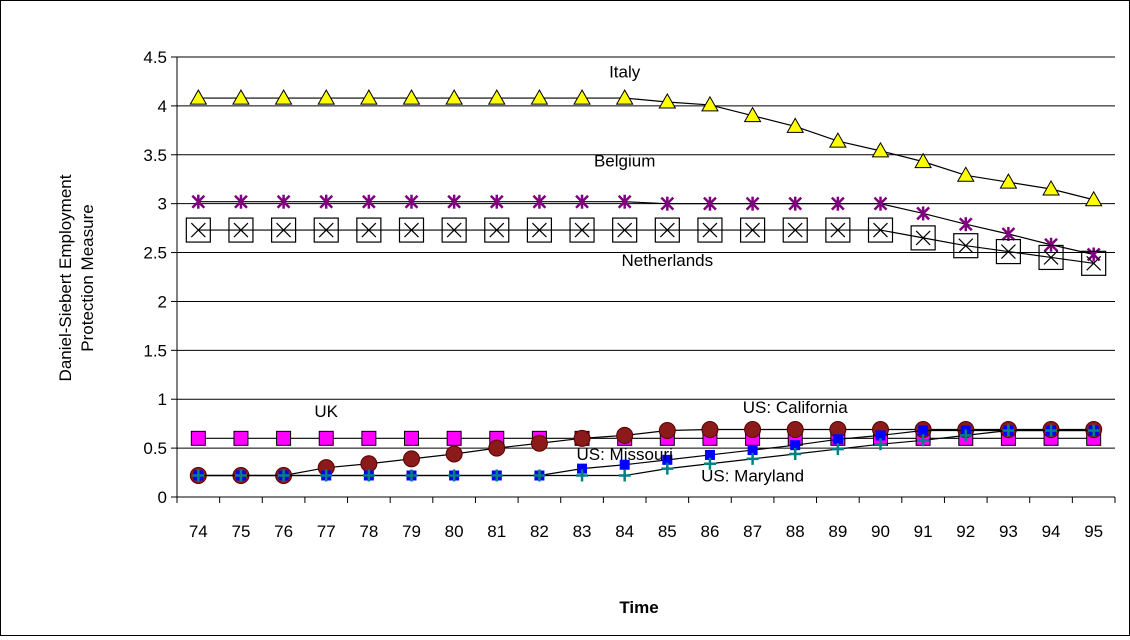 The image size is (1130, 640). What do you see at coordinates (752, 475) in the screenshot?
I see `annotation-label: US: Maryland` at bounding box center [752, 475].